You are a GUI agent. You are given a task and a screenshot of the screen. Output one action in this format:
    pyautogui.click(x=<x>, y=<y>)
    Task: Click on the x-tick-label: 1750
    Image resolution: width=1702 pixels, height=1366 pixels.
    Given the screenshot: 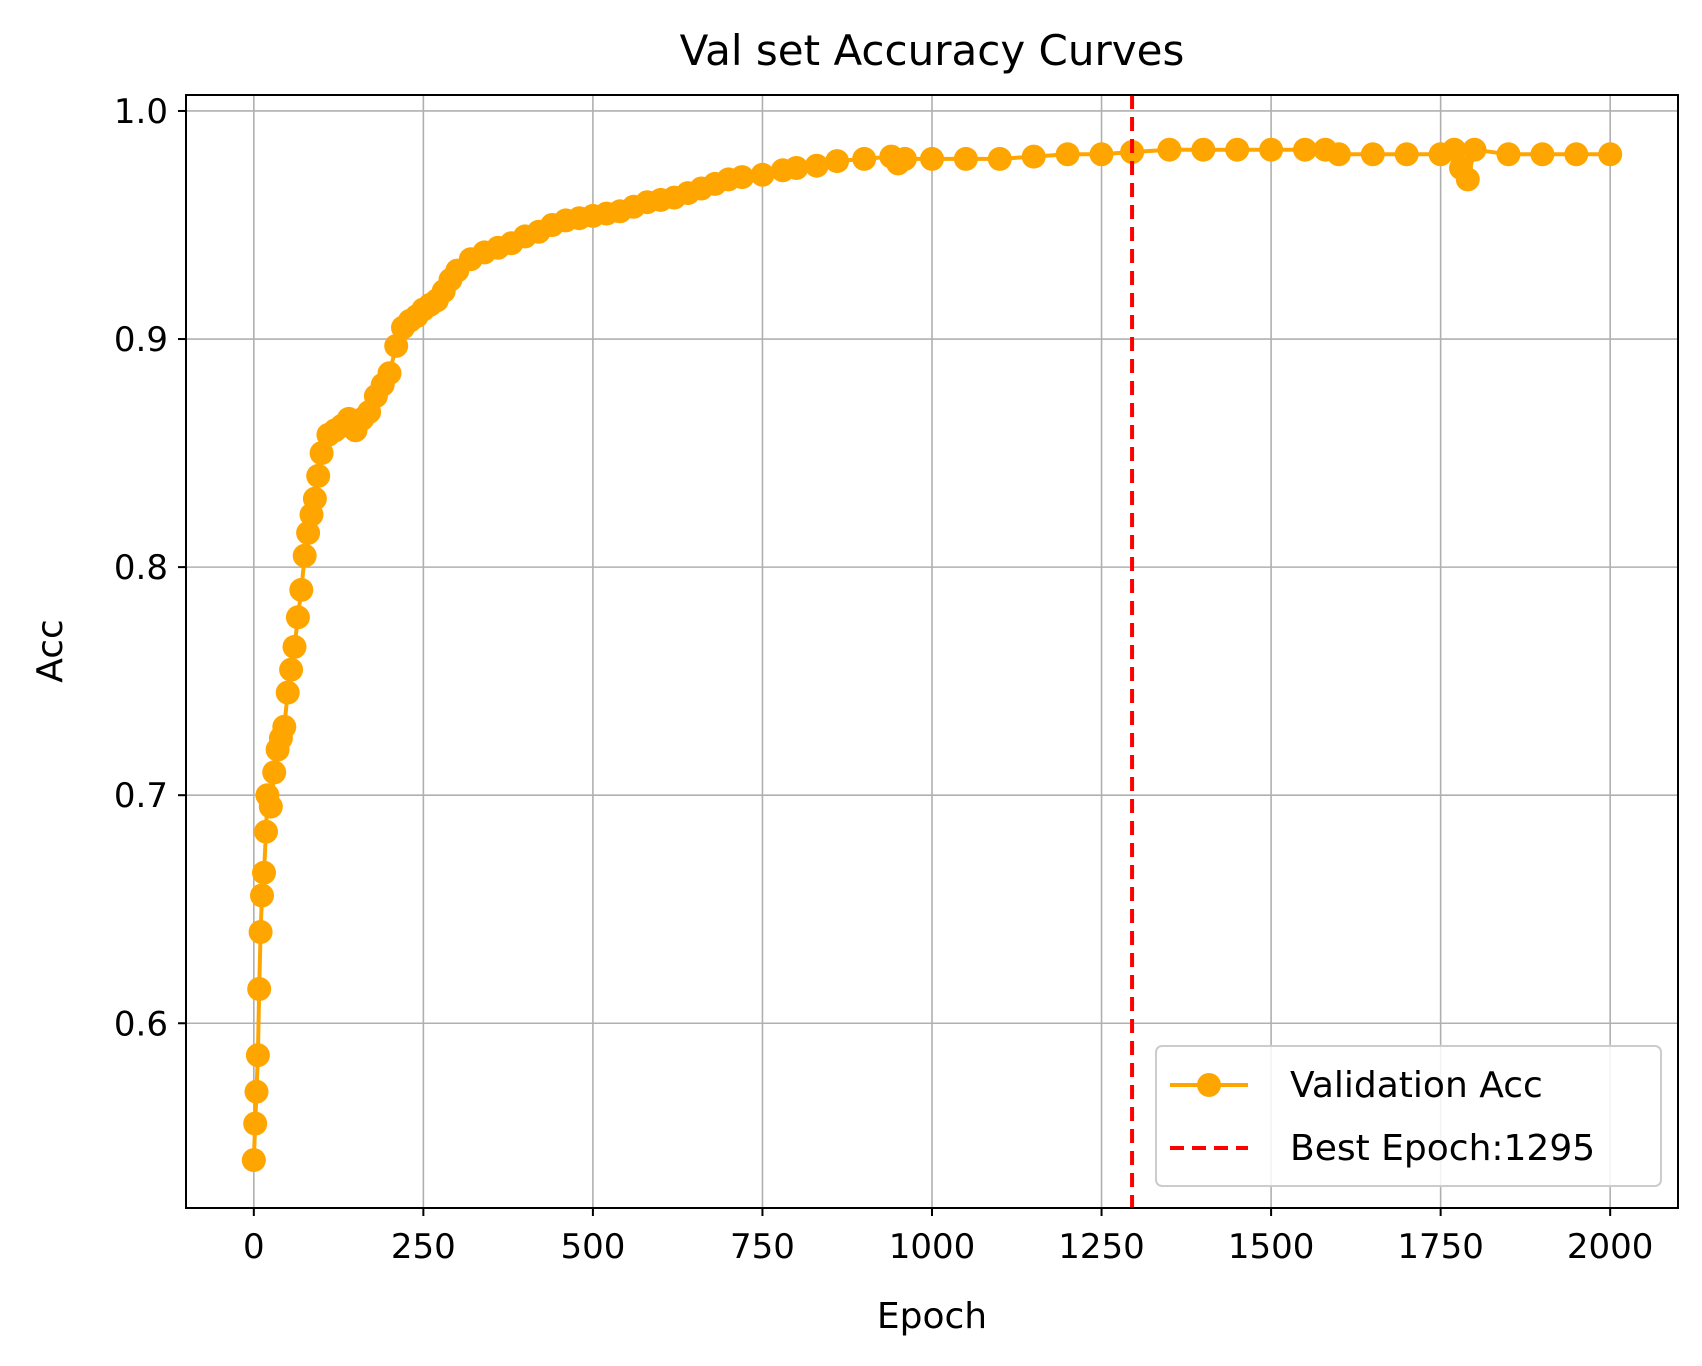 What is the action you would take?
    pyautogui.click(x=1440, y=1247)
    